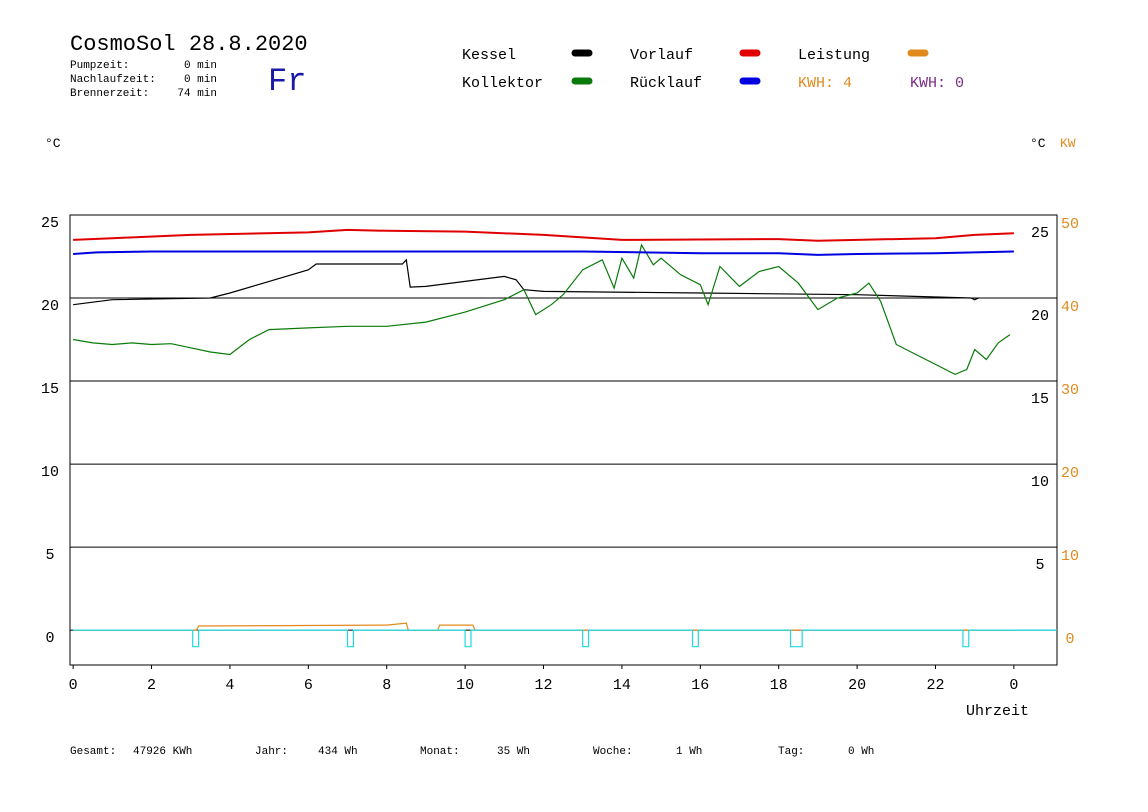  Describe the element at coordinates (1040, 316) in the screenshot. I see `y-tick-label-right: 20` at that location.